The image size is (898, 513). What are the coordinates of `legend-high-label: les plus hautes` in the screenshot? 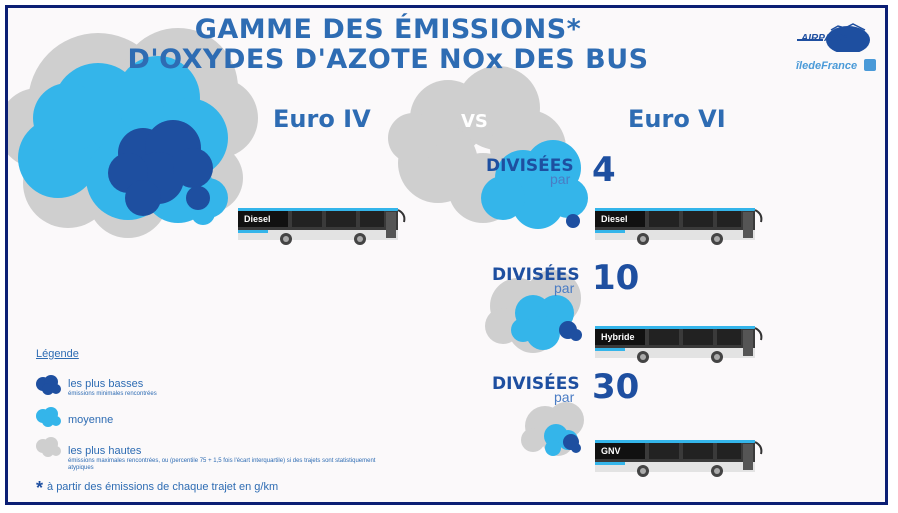 It's located at (105, 451).